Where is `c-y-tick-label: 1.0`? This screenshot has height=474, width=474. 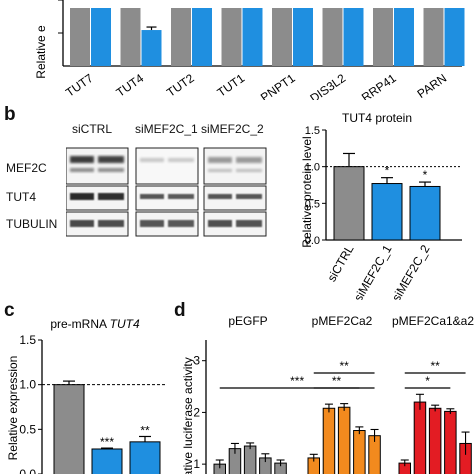 c-y-tick-label: 1.0 is located at coordinates (27, 385).